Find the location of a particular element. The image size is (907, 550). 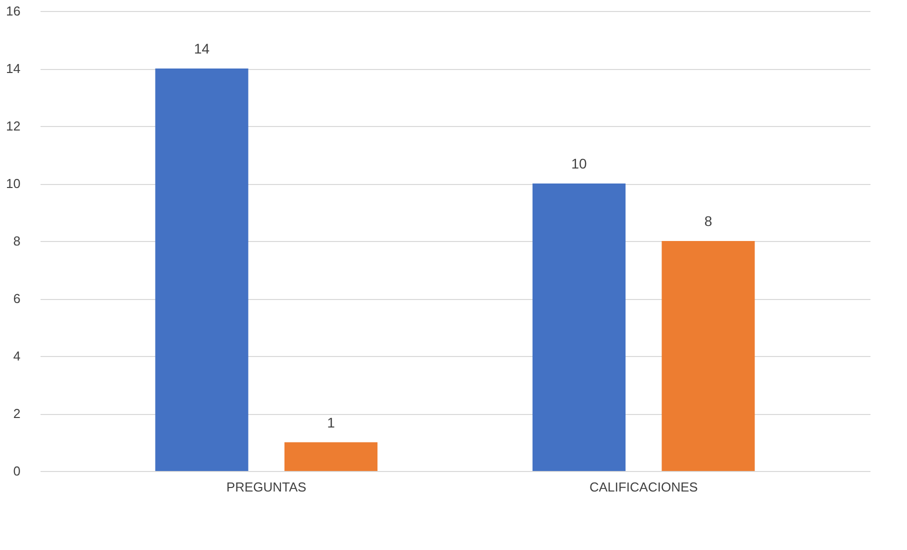

data-label: 8 is located at coordinates (708, 221).